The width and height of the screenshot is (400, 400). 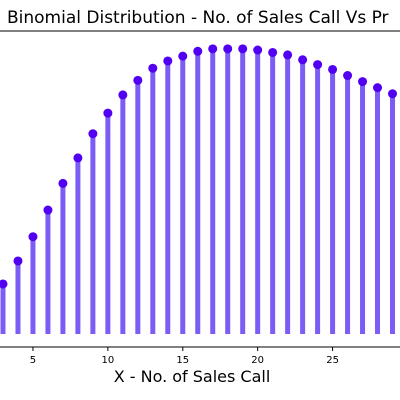 I want to click on x-tick-label-15: 15, so click(x=182, y=360).